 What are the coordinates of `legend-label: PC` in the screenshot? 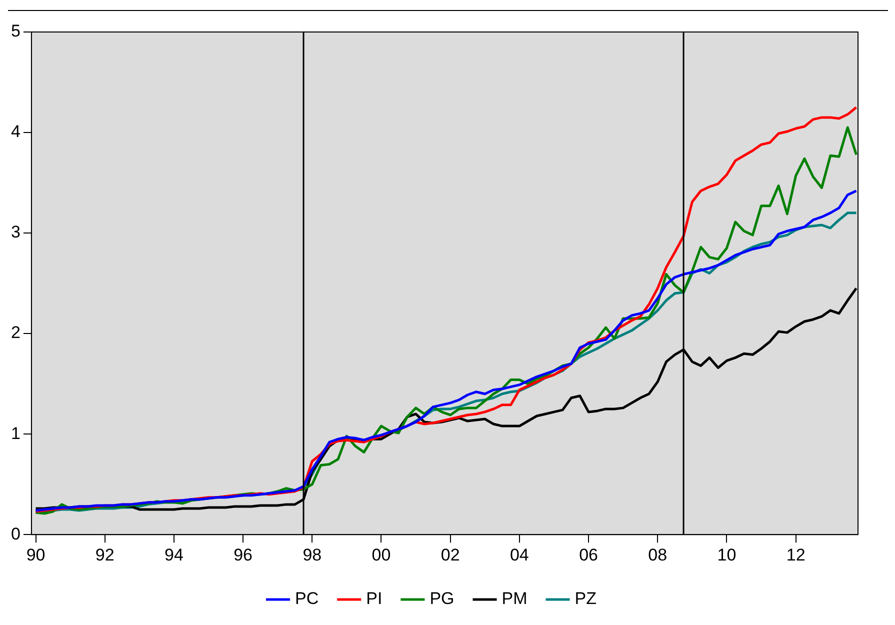 It's located at (307, 598).